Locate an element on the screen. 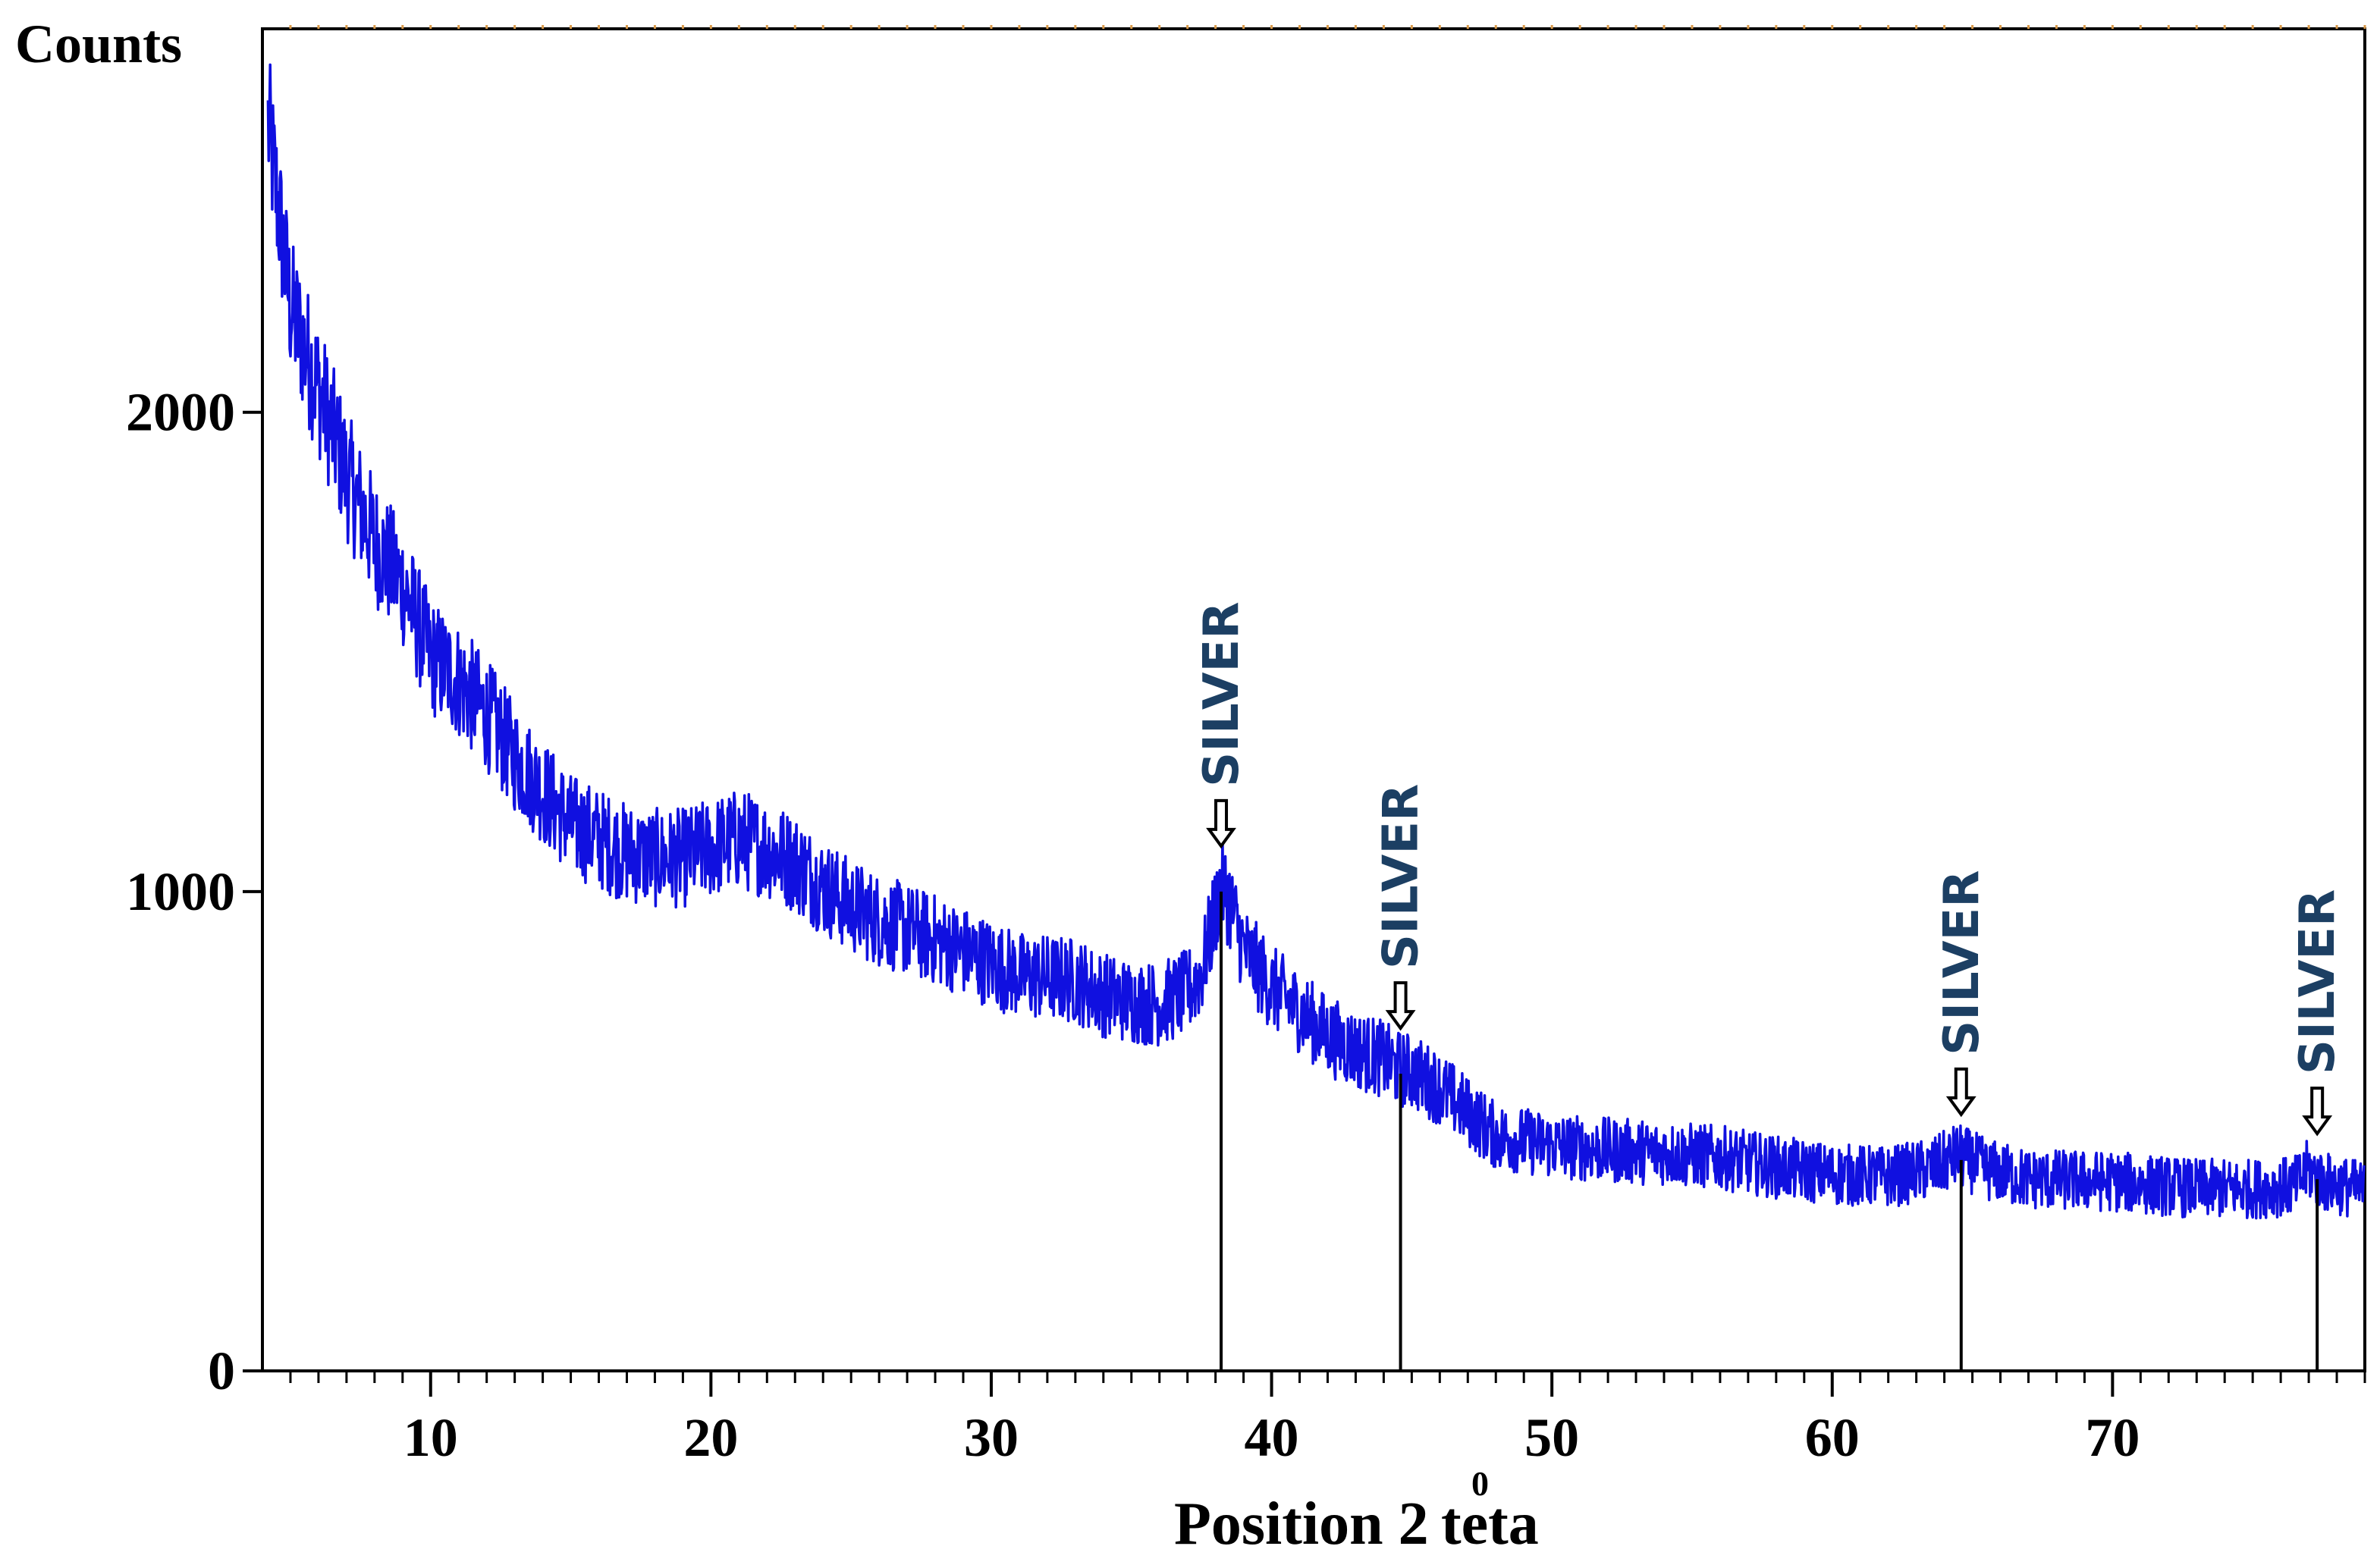  x-tick-label: 50 is located at coordinates (1551, 1437).